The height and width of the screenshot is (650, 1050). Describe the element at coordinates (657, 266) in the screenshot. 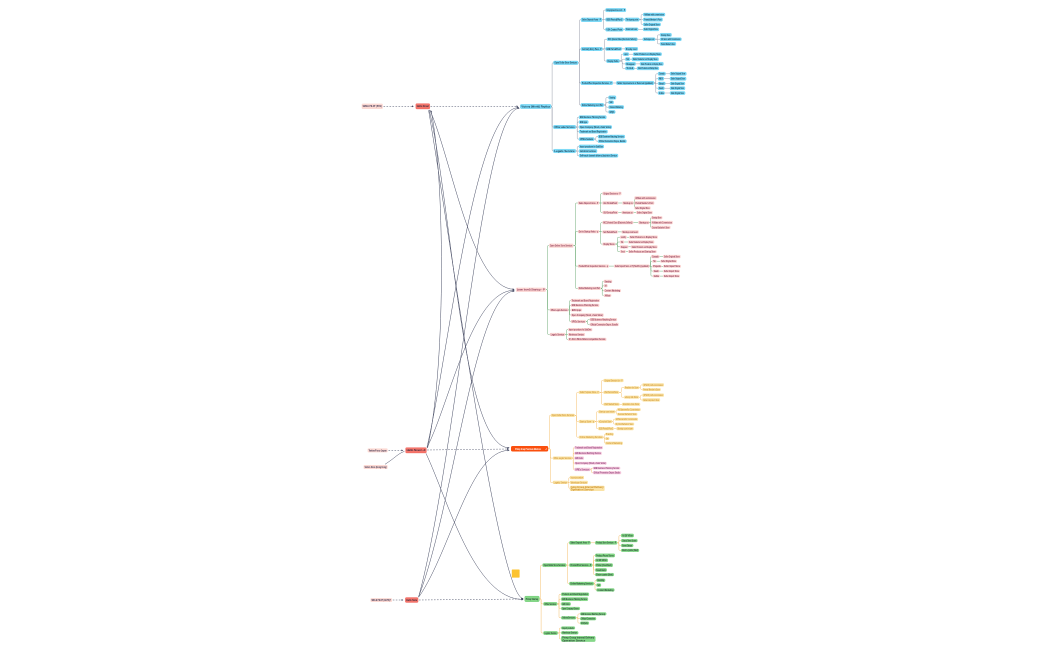

I see `svg-text: Popula` at that location.